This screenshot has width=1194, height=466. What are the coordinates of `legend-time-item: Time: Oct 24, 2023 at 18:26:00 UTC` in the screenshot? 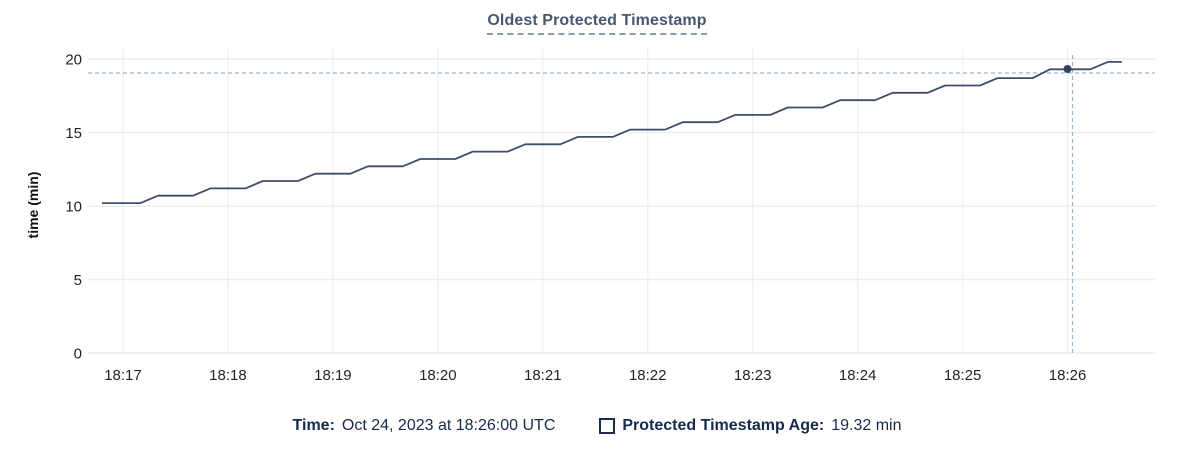 It's located at (424, 426).